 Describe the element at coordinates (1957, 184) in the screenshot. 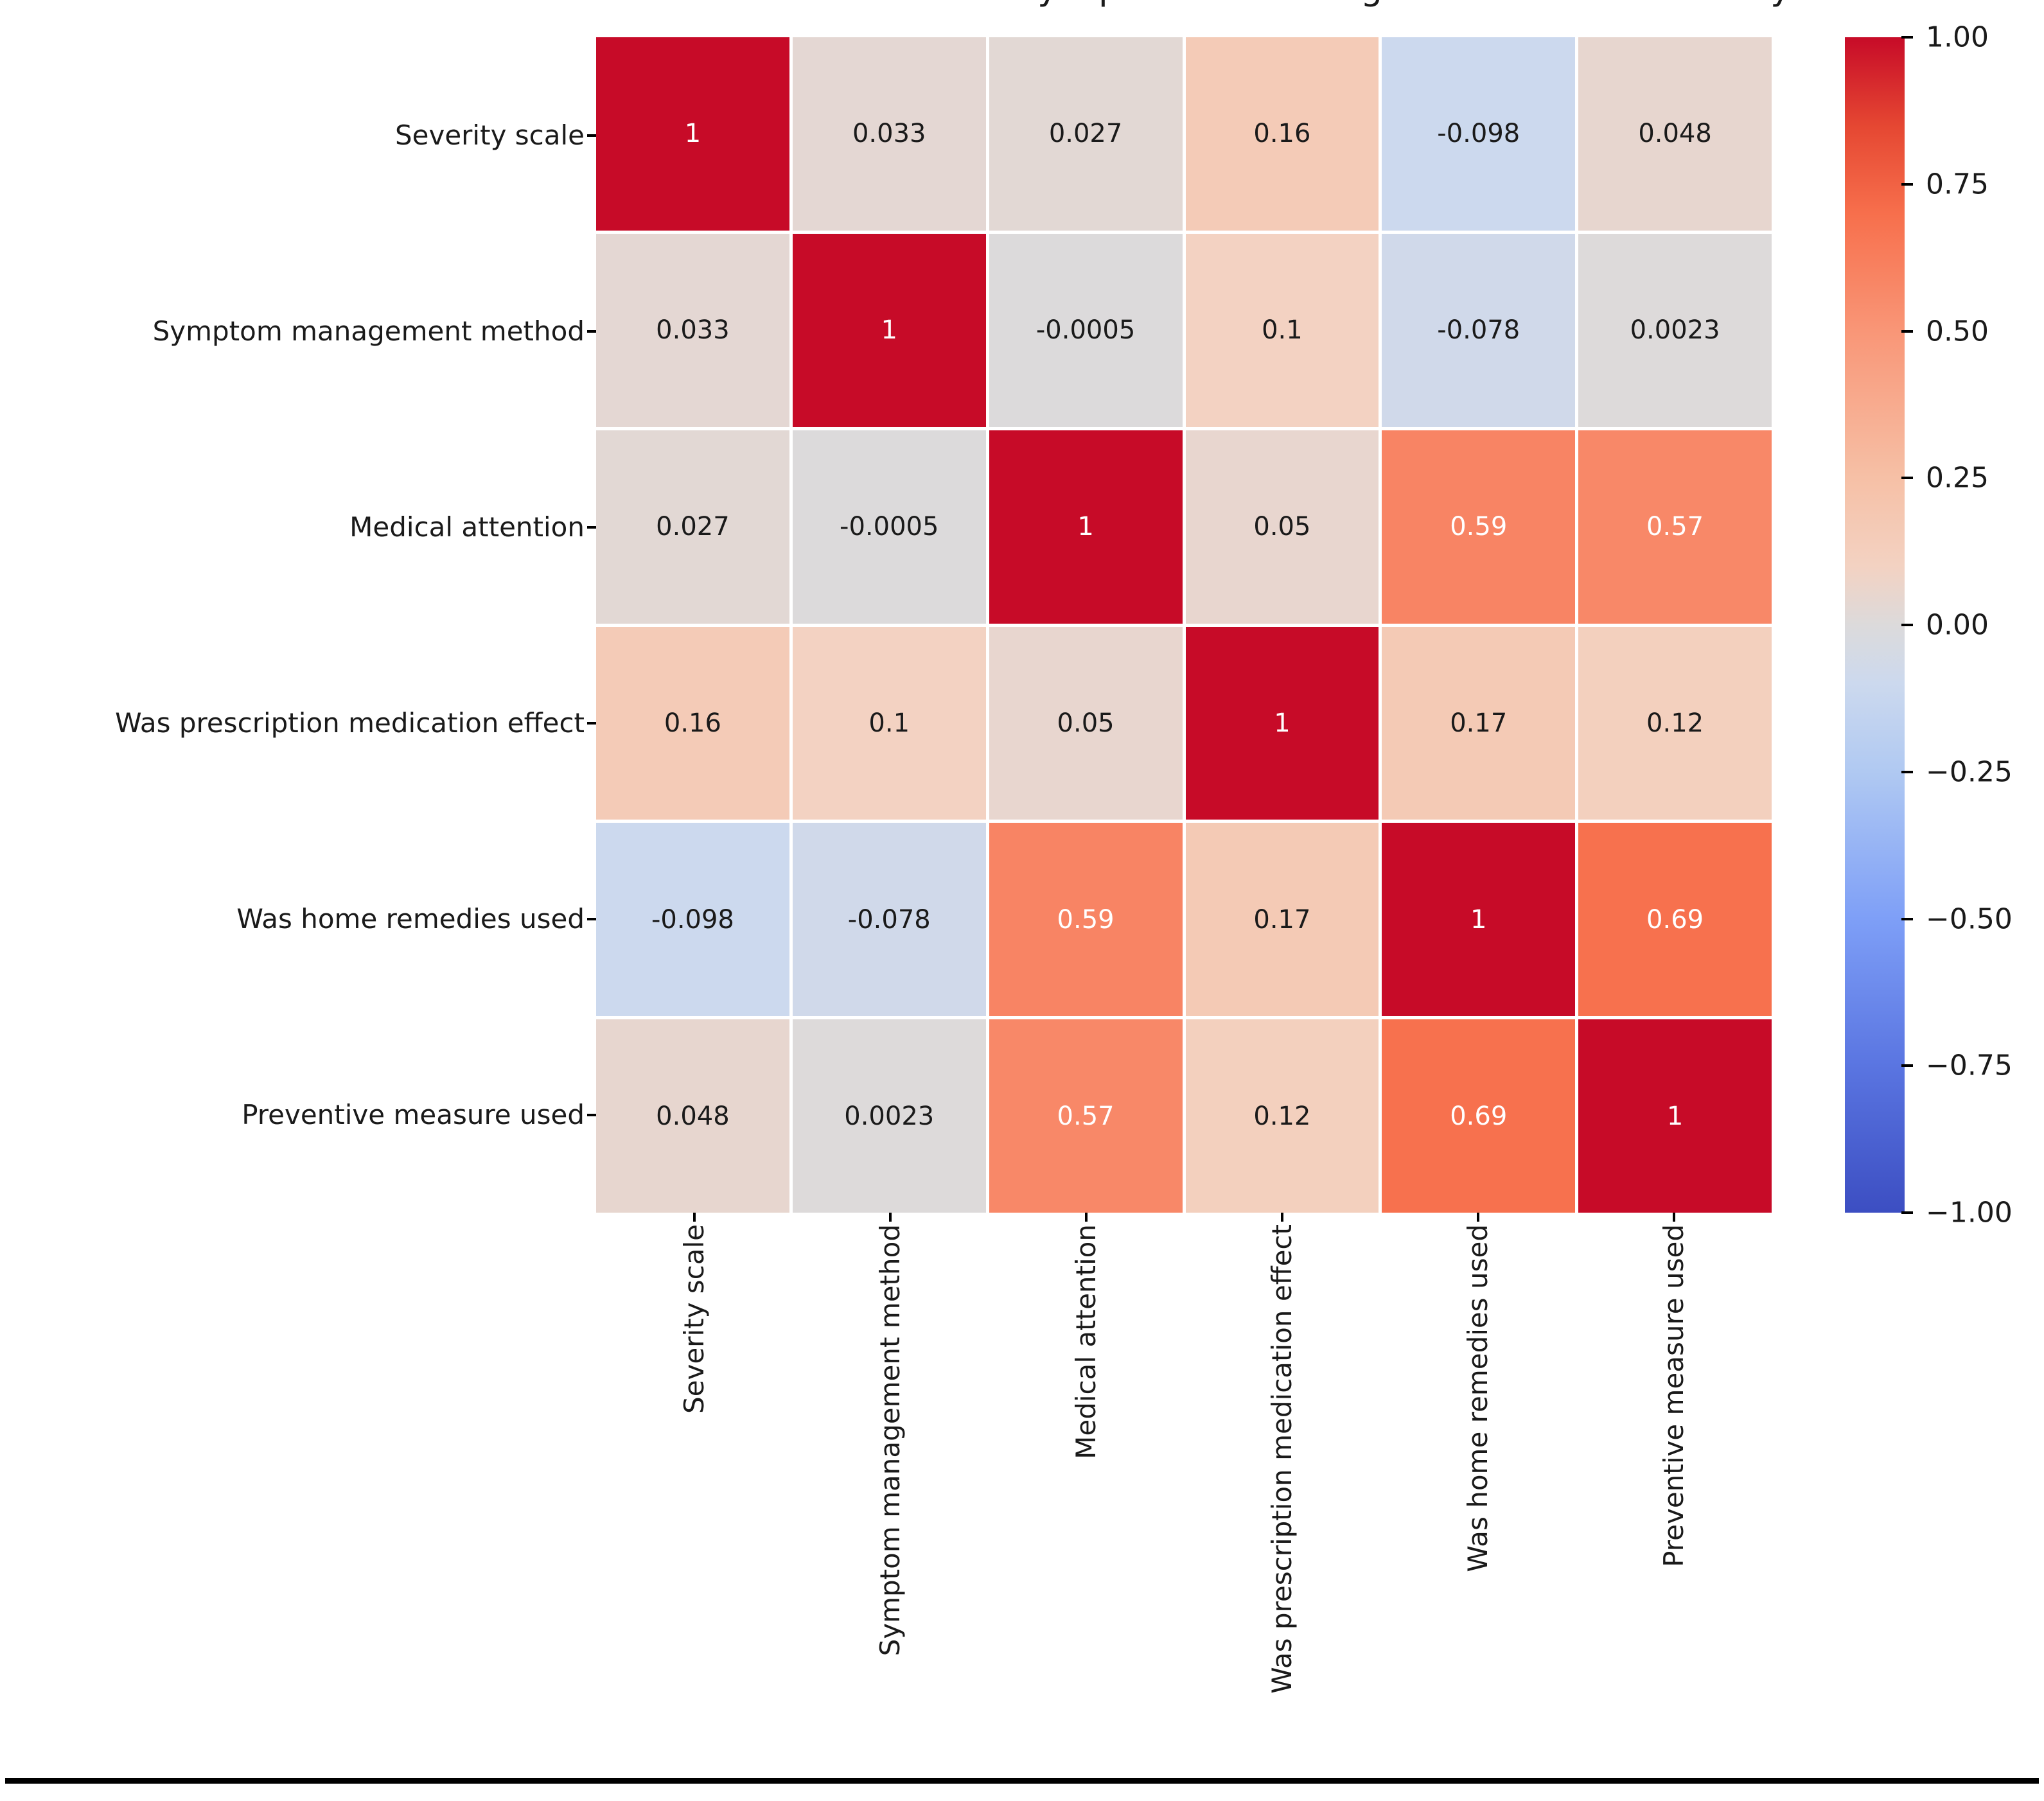

I see `colorbar-tick-label: 0.75` at that location.